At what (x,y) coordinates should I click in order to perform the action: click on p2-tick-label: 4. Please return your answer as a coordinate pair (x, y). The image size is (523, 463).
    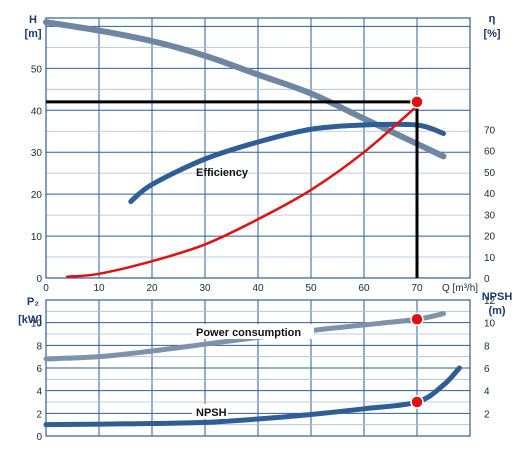
    Looking at the image, I should click on (39, 392).